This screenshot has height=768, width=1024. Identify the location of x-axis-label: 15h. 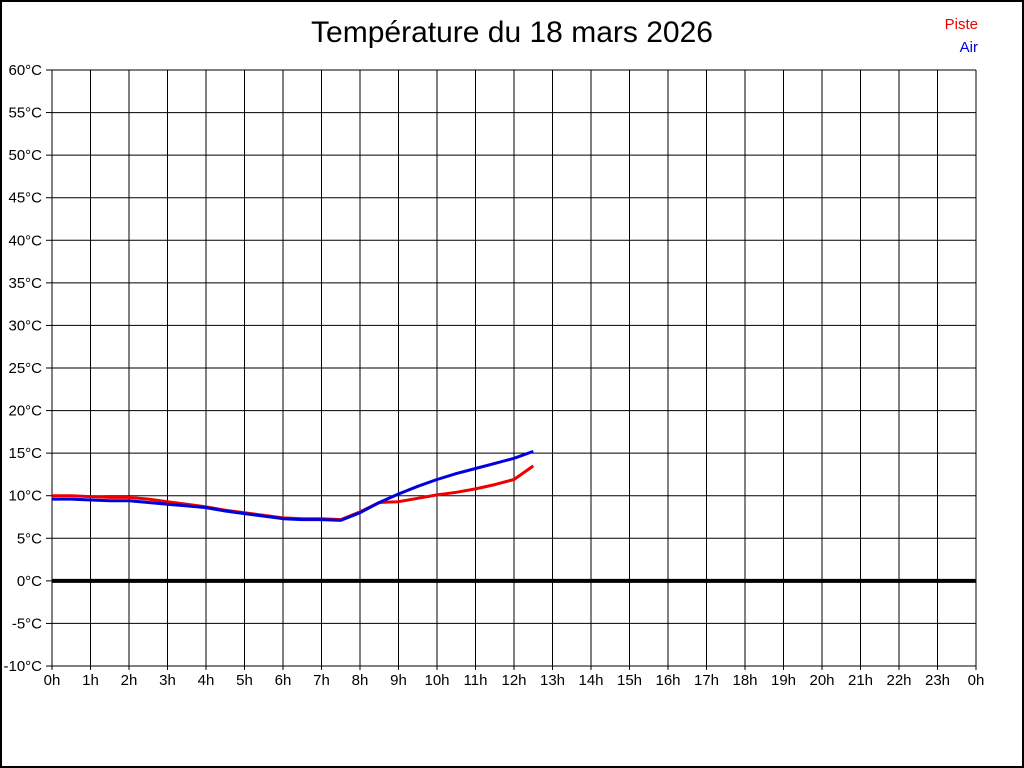
(629, 680).